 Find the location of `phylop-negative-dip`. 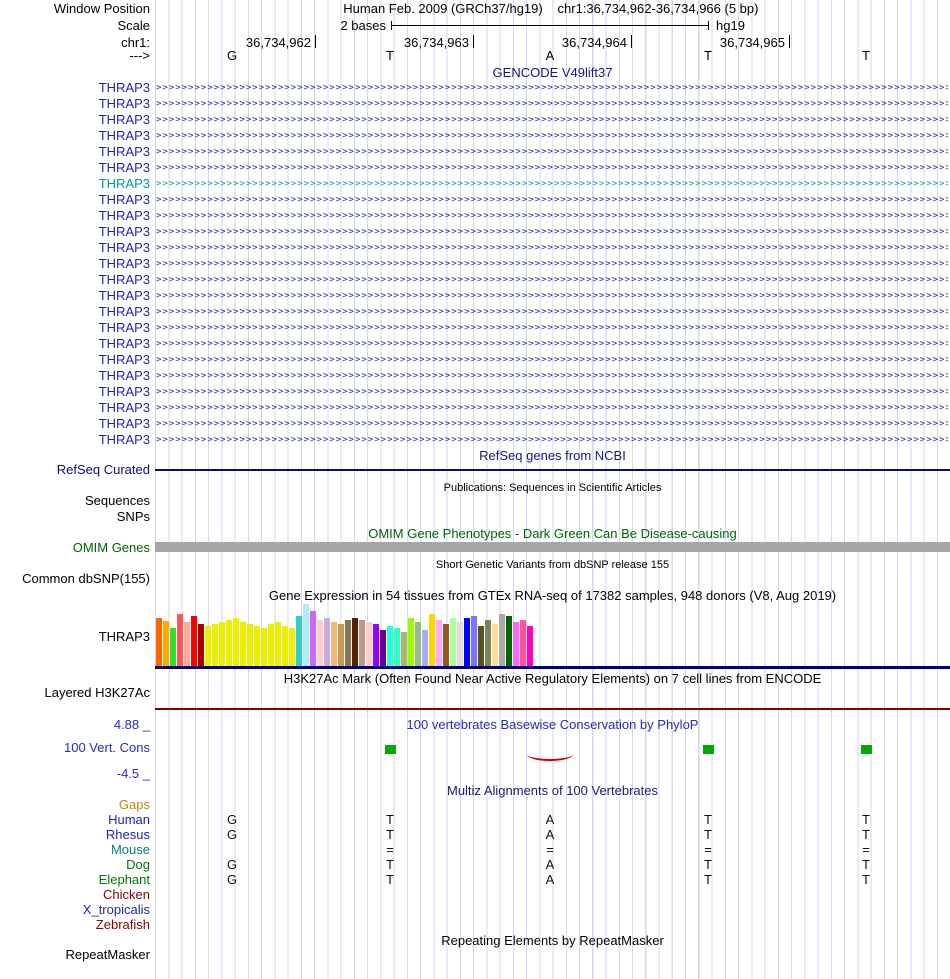

phylop-negative-dip is located at coordinates (550, 754).